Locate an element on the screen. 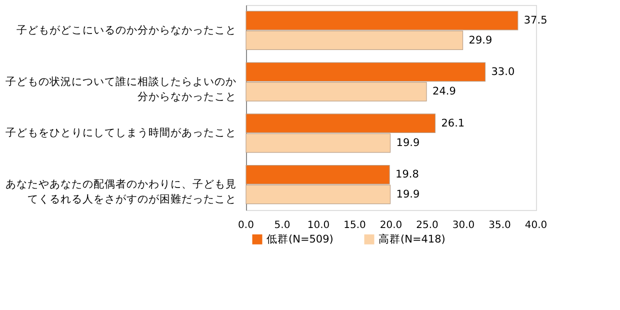 This screenshot has width=620, height=310. x-tick-label: 35.0 is located at coordinates (499, 225).